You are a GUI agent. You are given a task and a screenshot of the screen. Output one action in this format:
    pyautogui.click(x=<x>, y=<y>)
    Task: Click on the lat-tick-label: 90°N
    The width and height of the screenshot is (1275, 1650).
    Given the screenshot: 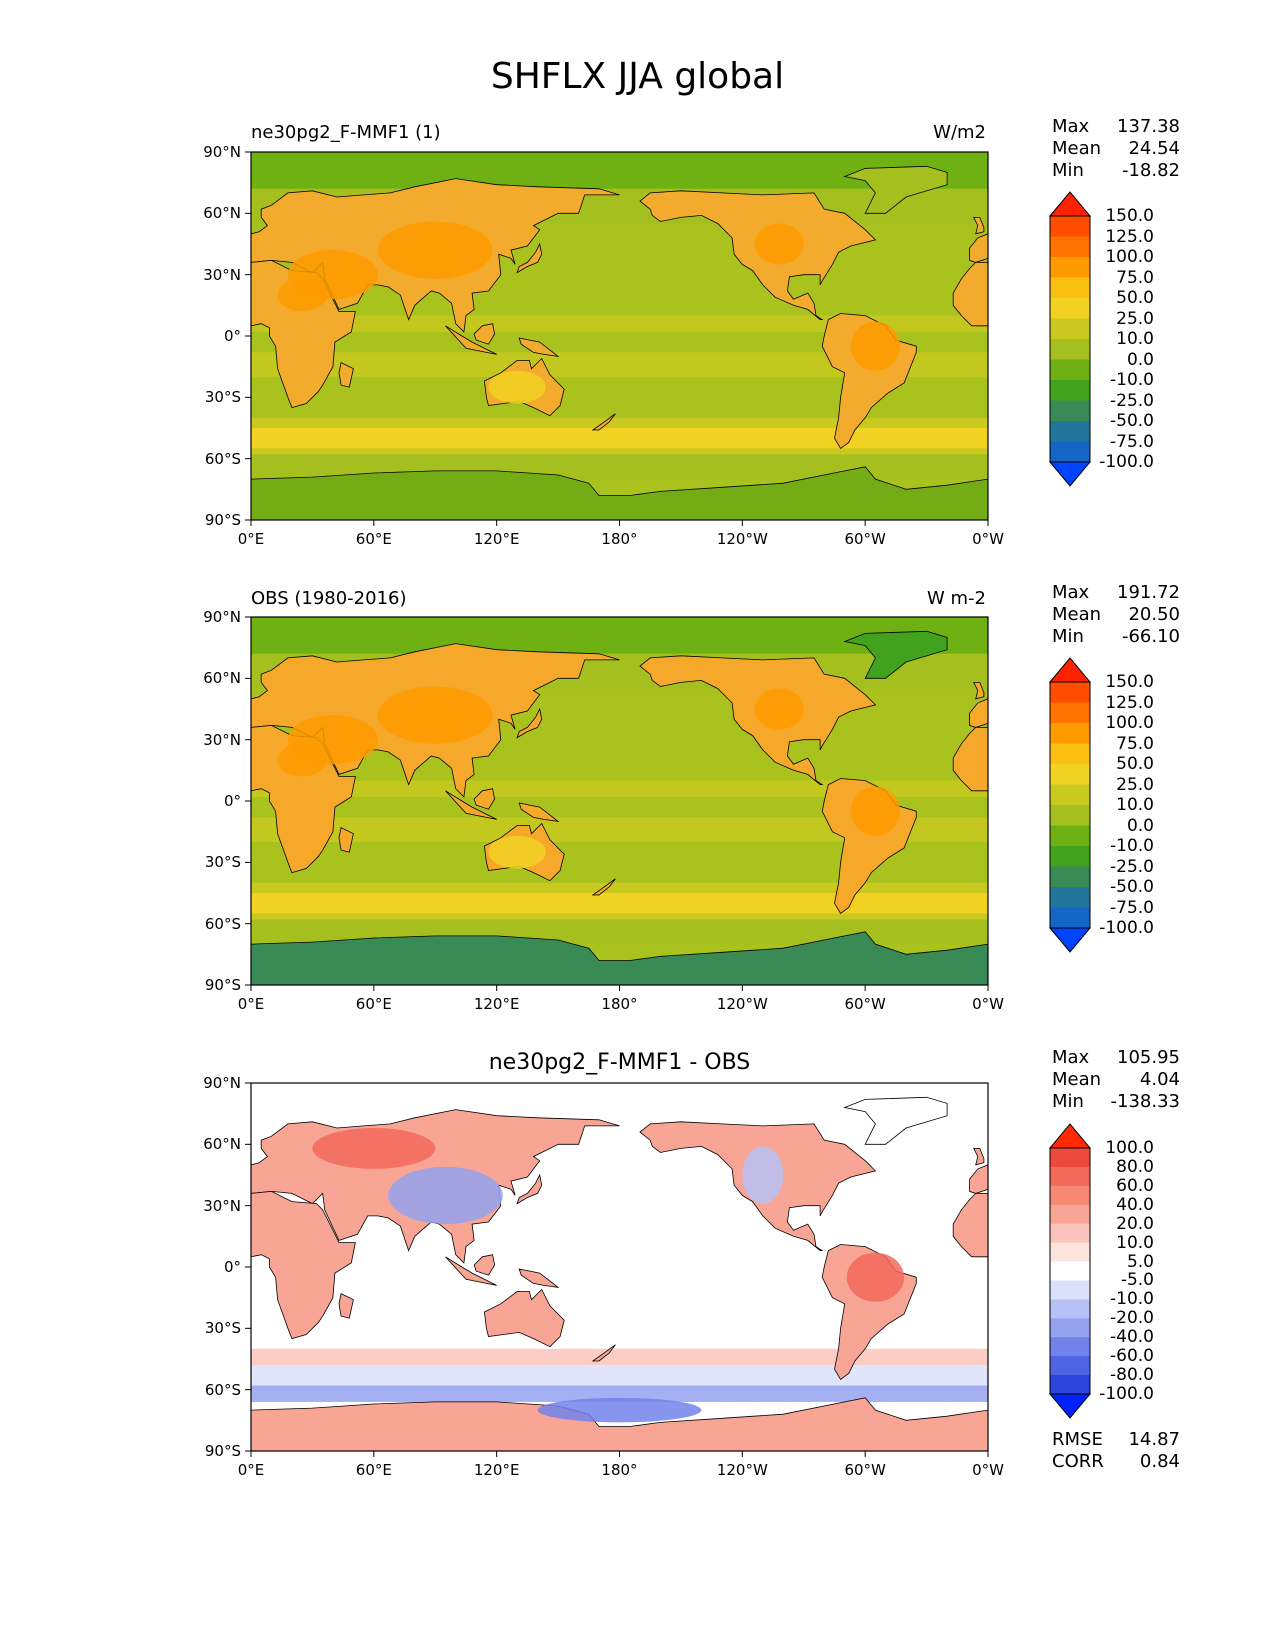 What is the action you would take?
    pyautogui.click(x=222, y=152)
    